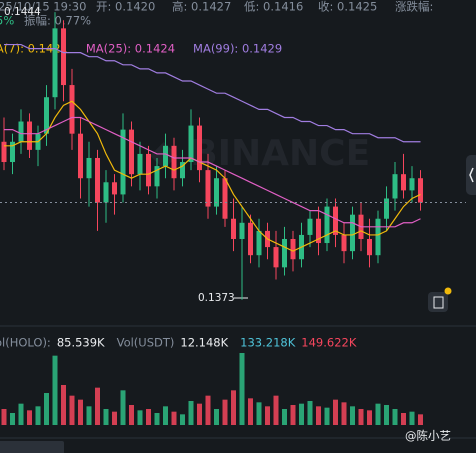 The image size is (476, 453). What do you see at coordinates (146, 343) in the screenshot?
I see `volume-legend: Vol(USDT)` at bounding box center [146, 343].